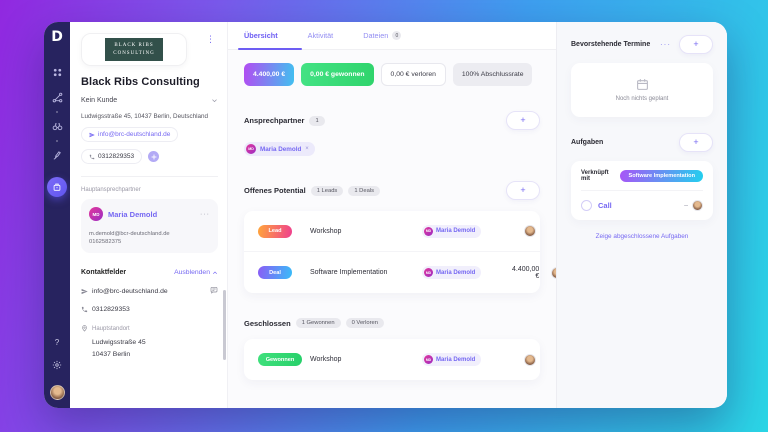 Image resolution: width=768 pixels, height=432 pixels. I want to click on tab-uebersicht: Übersicht, so click(261, 35).